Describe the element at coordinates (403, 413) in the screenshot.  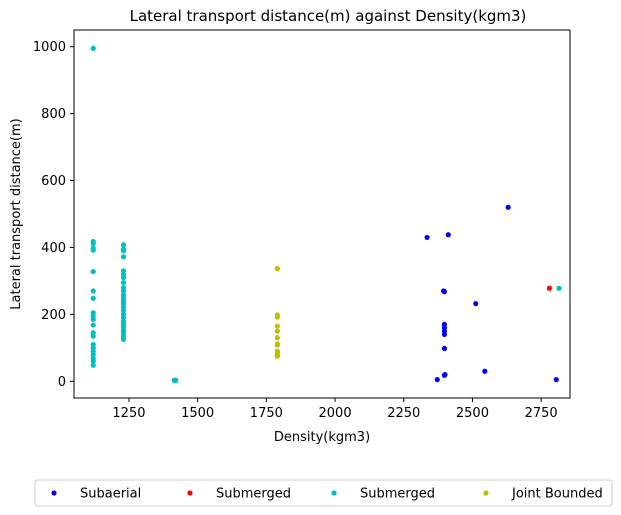
I see `x-tick-label: 2250` at that location.